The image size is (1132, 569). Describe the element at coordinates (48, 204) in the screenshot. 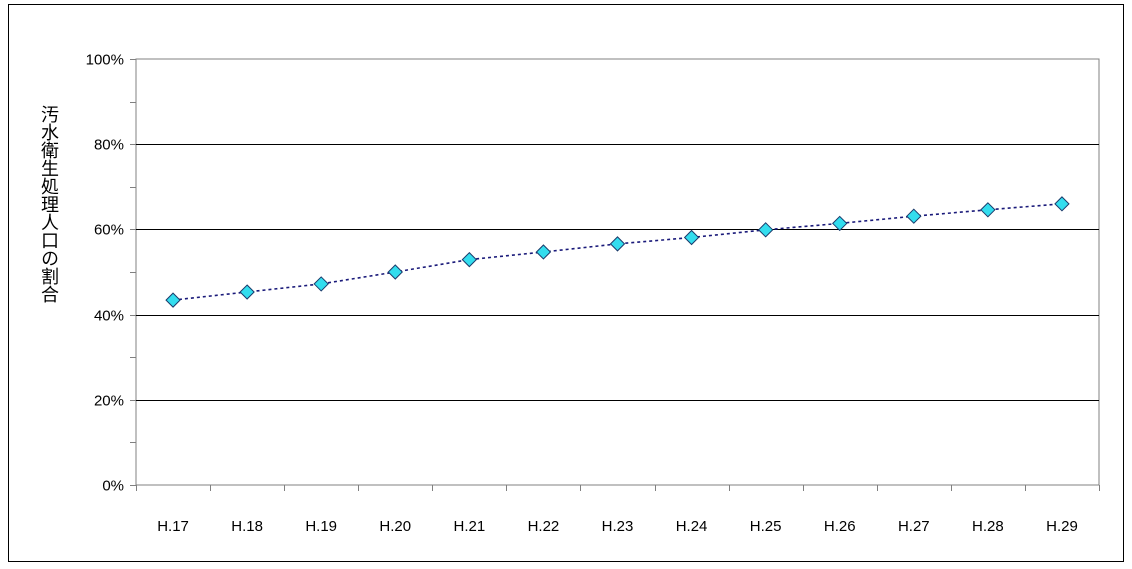

I see `y-axis-label: 汚水衛生処理人口の割合` at that location.